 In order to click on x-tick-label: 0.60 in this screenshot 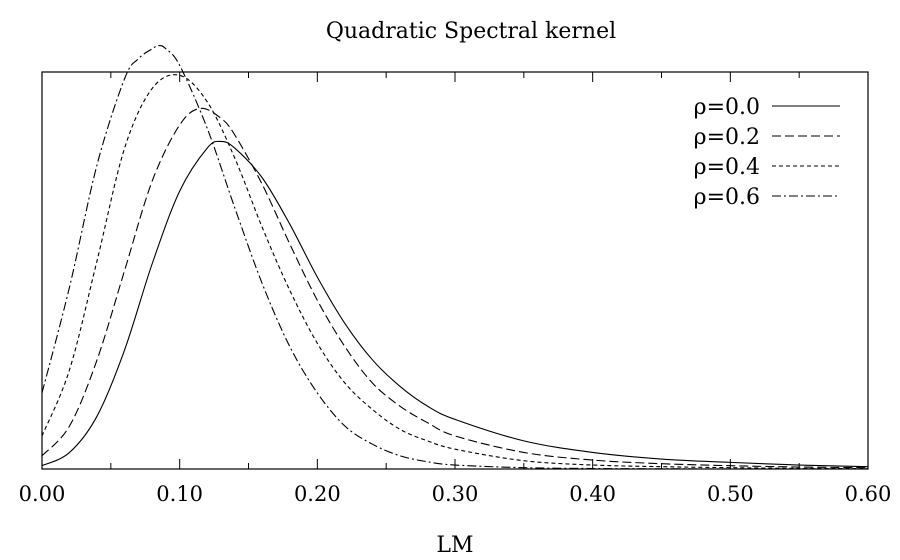, I will do `click(868, 494)`.